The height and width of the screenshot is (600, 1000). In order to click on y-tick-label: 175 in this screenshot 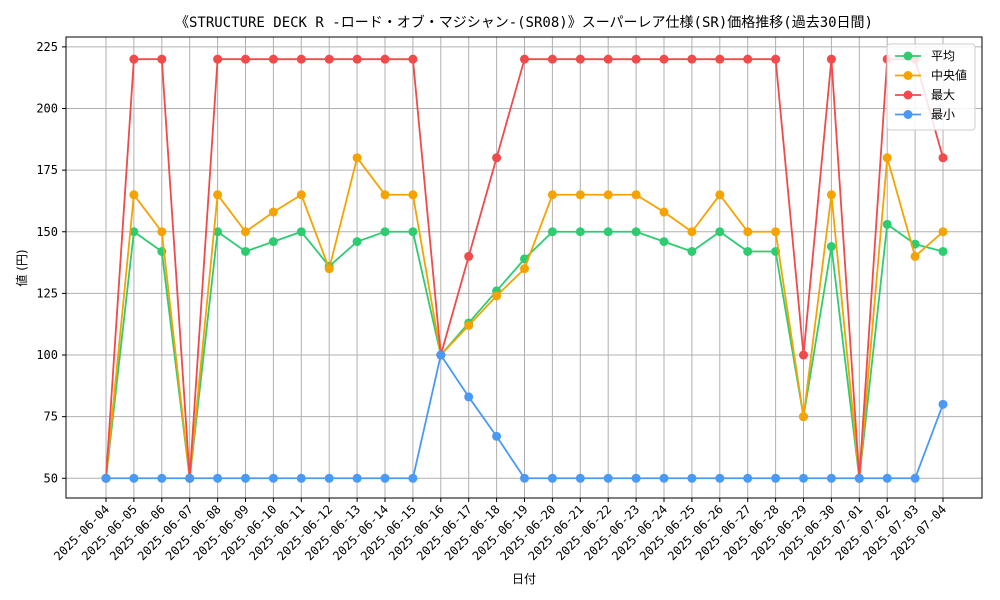, I will do `click(47, 170)`.